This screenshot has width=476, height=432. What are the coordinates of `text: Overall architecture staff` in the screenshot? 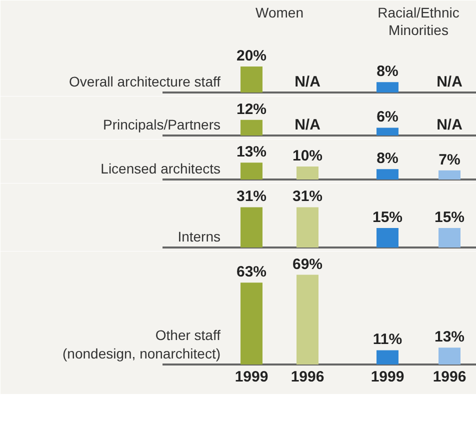 It's located at (145, 82).